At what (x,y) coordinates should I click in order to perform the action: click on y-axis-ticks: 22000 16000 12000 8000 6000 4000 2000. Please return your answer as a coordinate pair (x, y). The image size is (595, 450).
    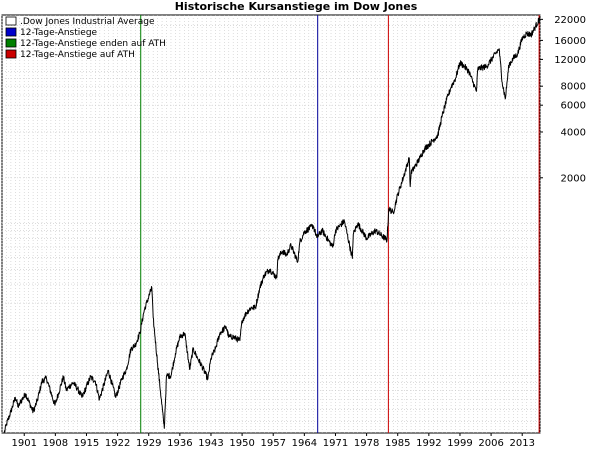
    Looking at the image, I should click on (563, 99).